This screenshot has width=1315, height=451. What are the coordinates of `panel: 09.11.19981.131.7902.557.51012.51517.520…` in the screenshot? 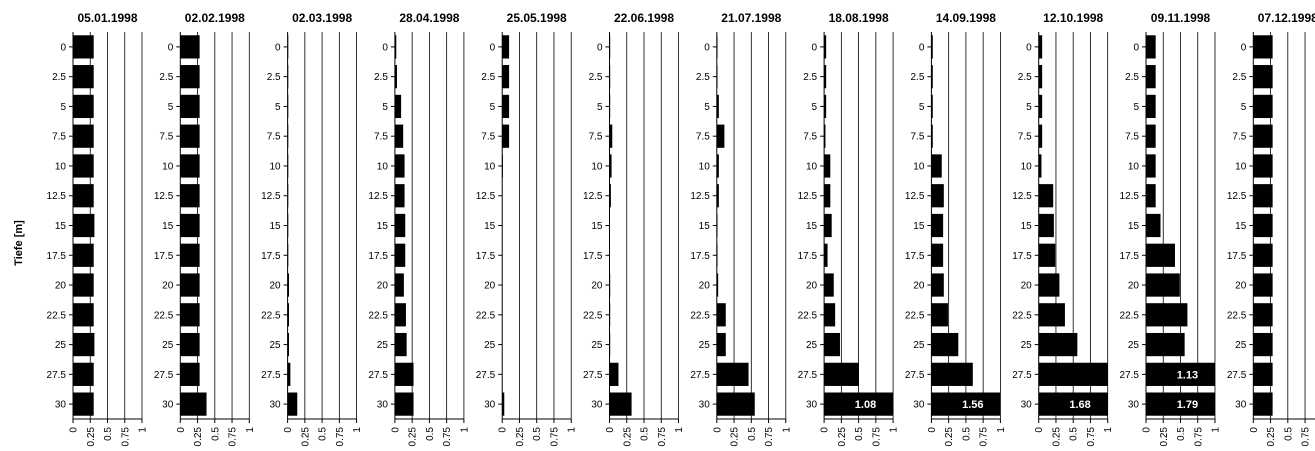 It's located at (1171, 228).